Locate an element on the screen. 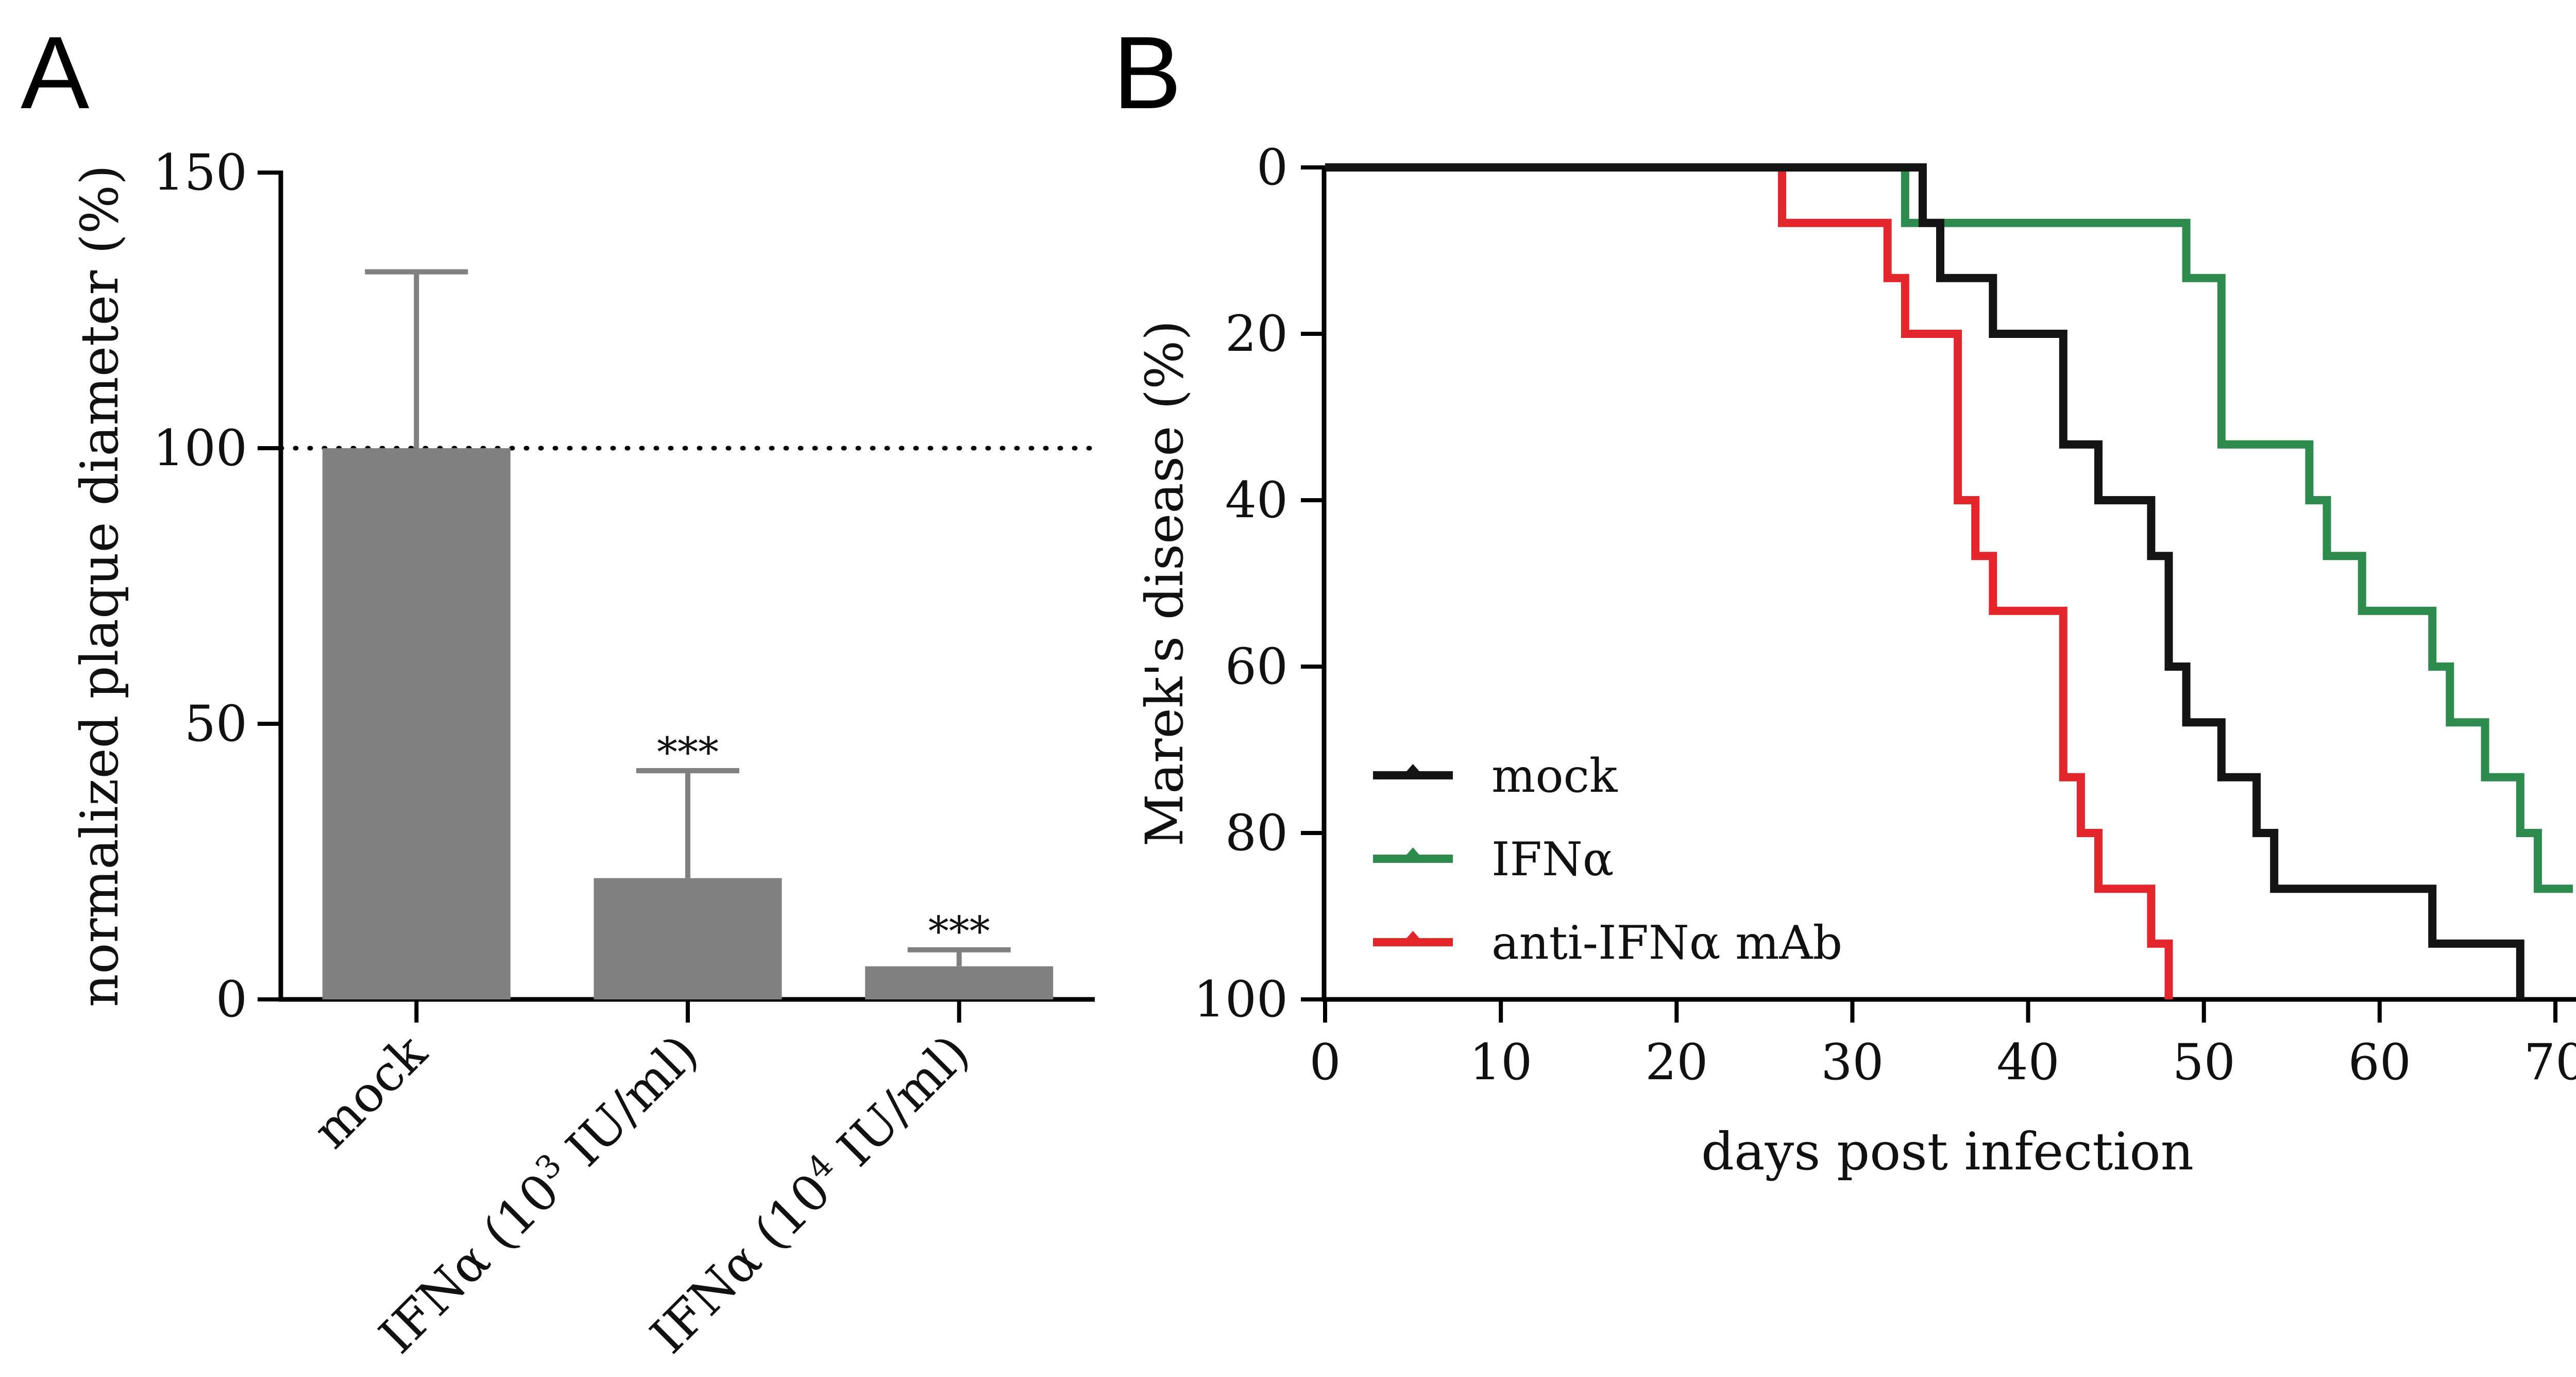  legend-label: mock is located at coordinates (1555, 776).